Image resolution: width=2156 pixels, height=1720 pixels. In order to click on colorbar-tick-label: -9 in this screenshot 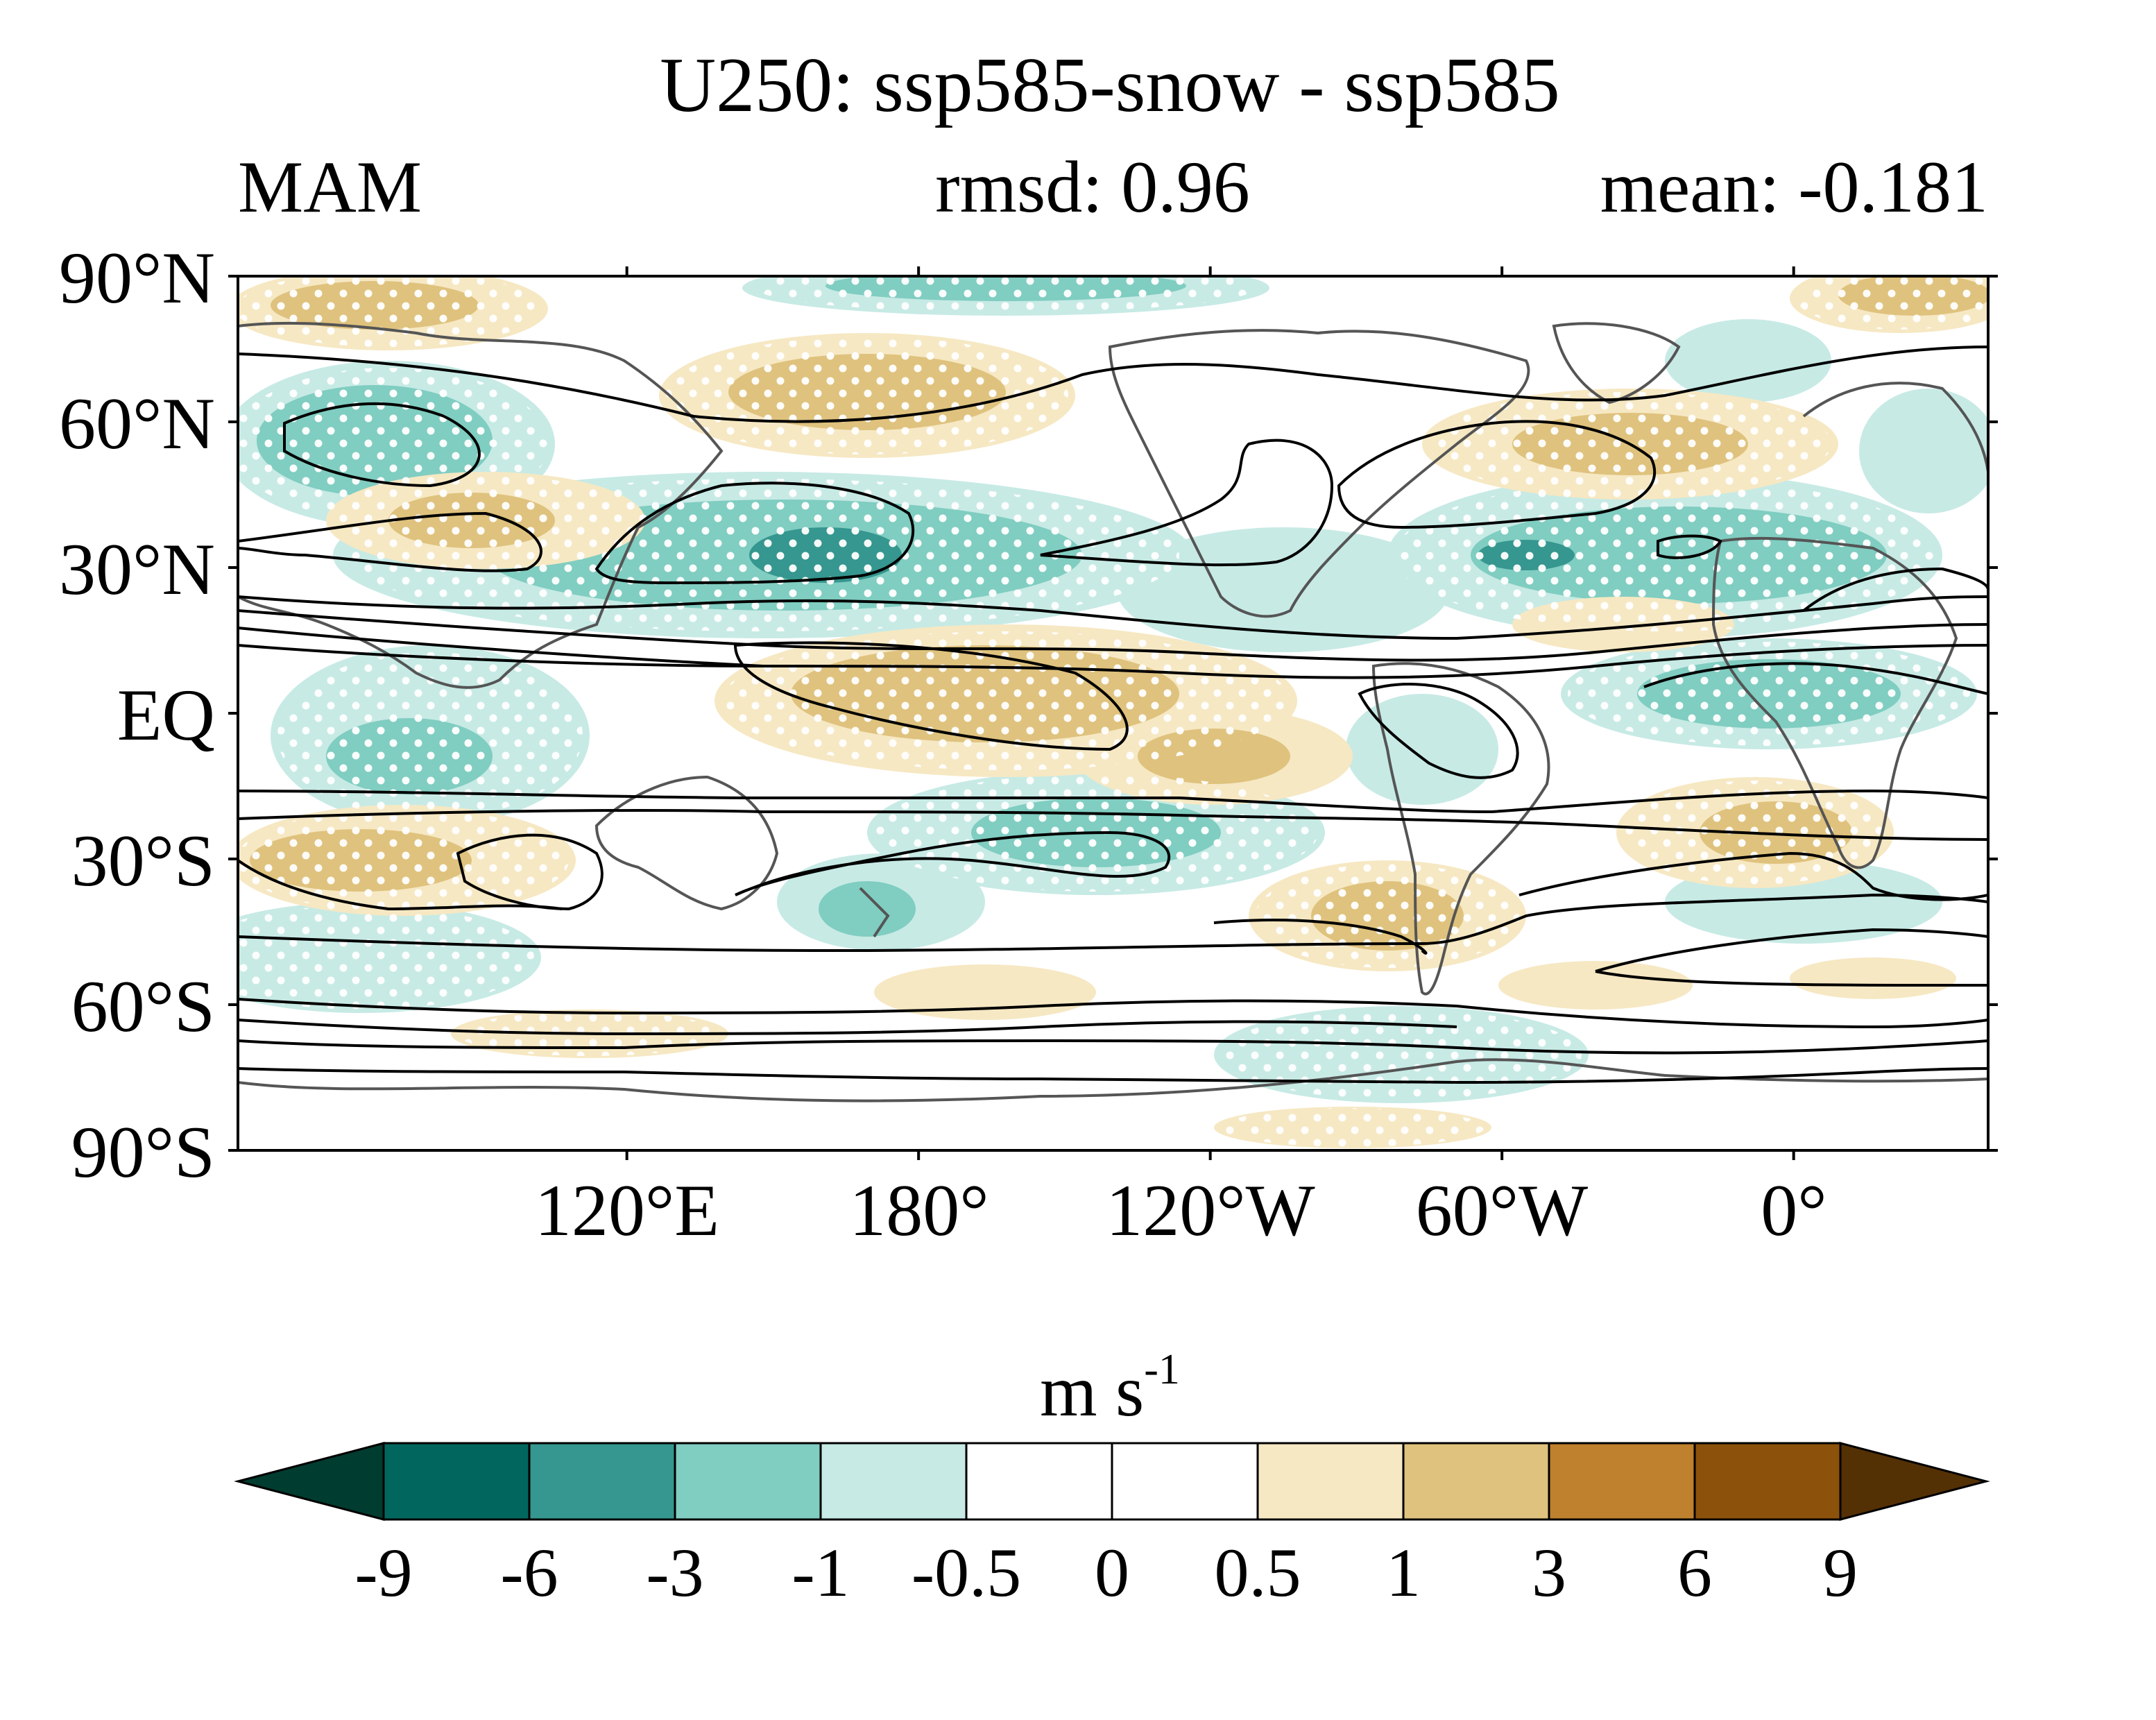, I will do `click(383, 1572)`.